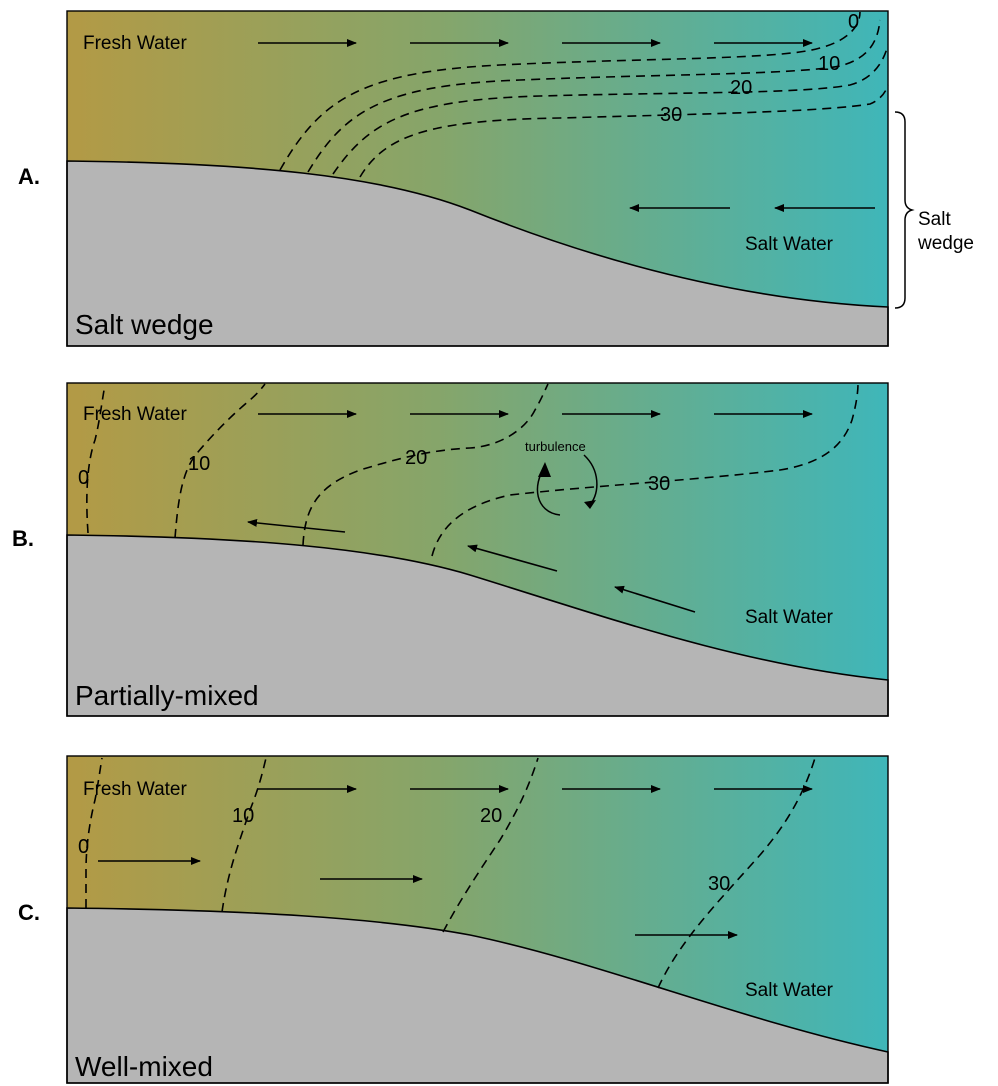 Image resolution: width=998 pixels, height=1086 pixels. I want to click on panel-title: Salt wedge, so click(144, 324).